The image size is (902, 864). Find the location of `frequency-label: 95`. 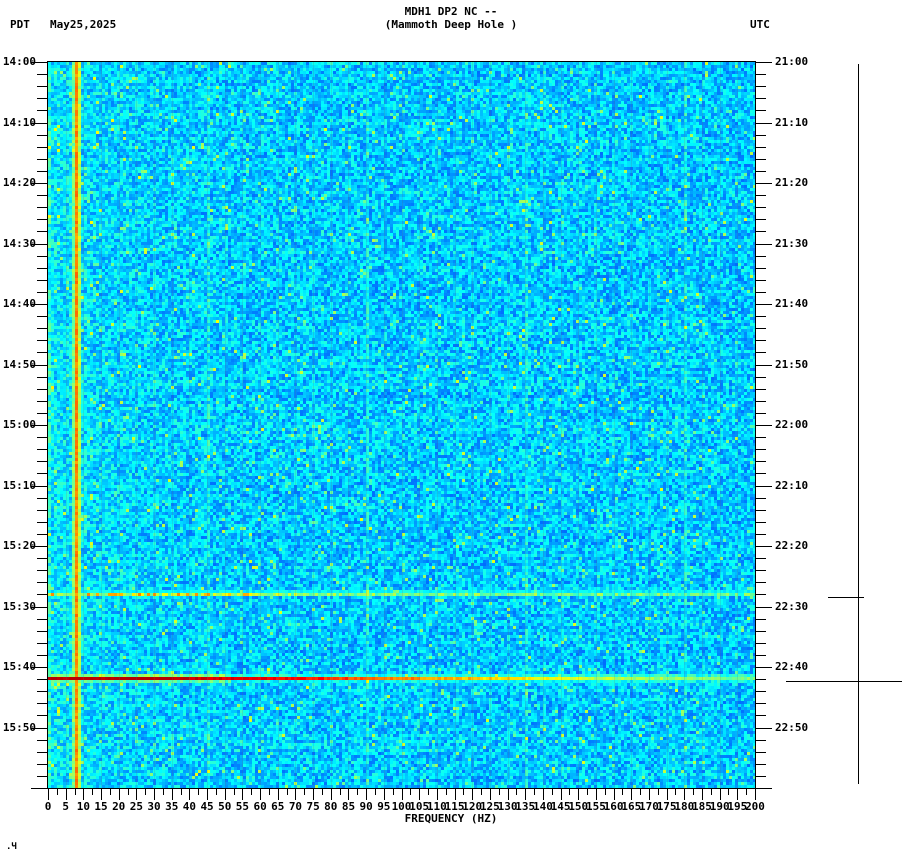

frequency-label: 95 is located at coordinates (384, 806).